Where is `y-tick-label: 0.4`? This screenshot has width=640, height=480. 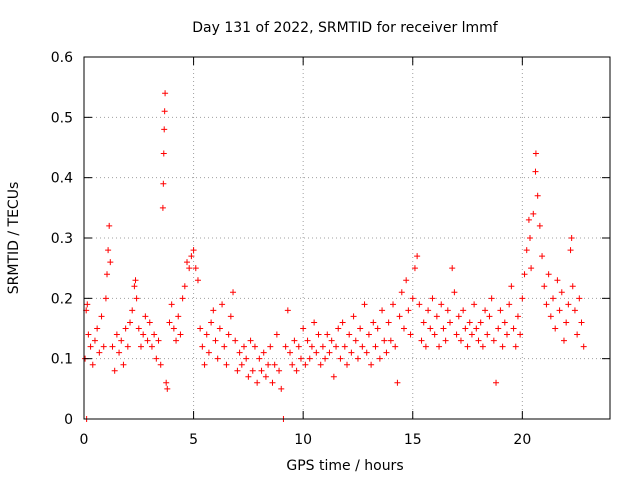 y-tick-label: 0.4 is located at coordinates (62, 179).